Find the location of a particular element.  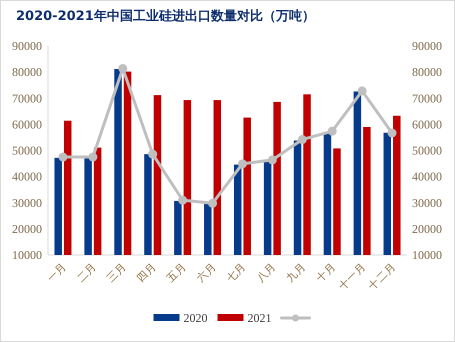

x-tick-label: 二月 is located at coordinates (86, 272).